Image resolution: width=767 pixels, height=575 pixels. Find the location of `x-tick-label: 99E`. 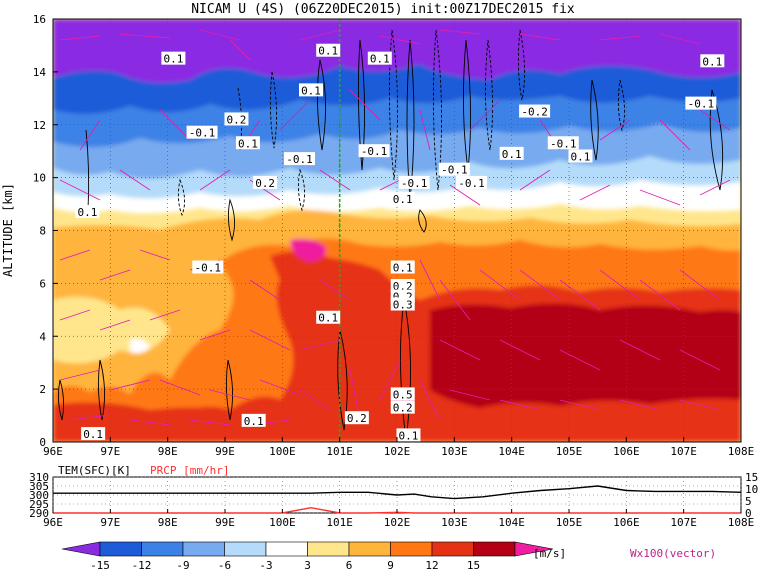

x-tick-label: 99E is located at coordinates (225, 451).